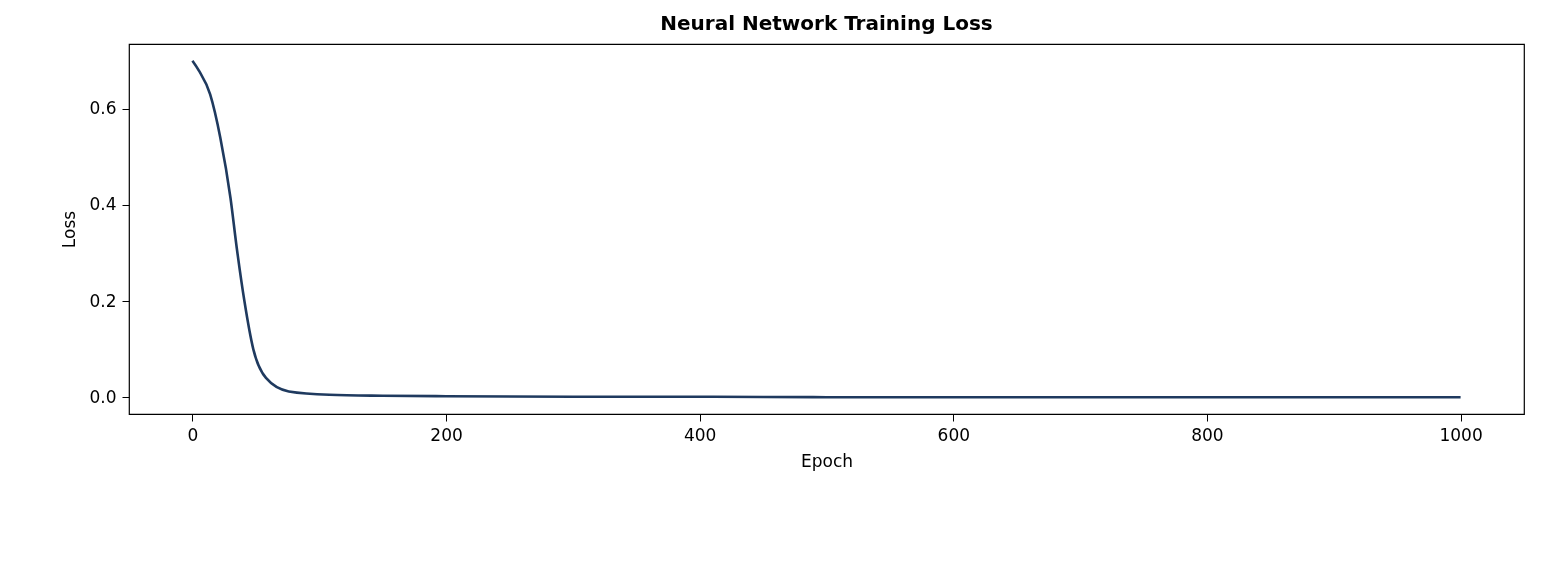 The height and width of the screenshot is (563, 1565). I want to click on y-axis-title: Loss, so click(69, 229).